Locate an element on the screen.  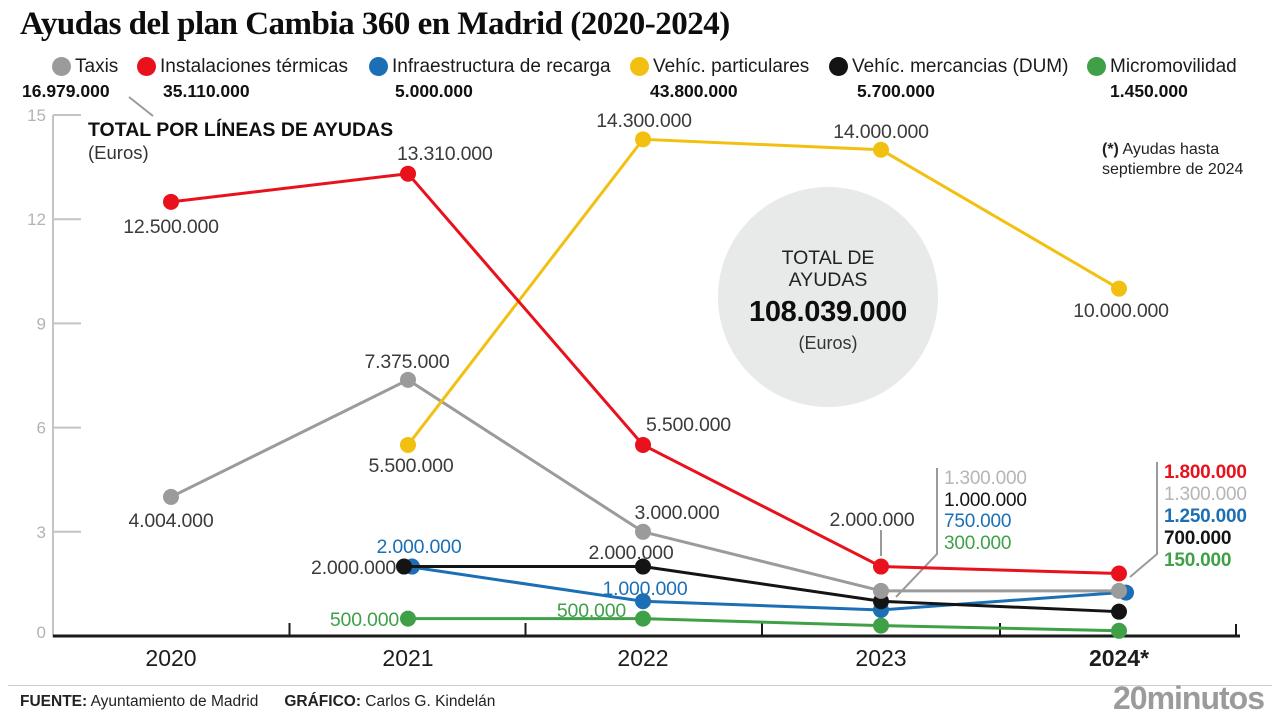
asterisk-note-line2: septiembre de 2024 is located at coordinates (1173, 169).